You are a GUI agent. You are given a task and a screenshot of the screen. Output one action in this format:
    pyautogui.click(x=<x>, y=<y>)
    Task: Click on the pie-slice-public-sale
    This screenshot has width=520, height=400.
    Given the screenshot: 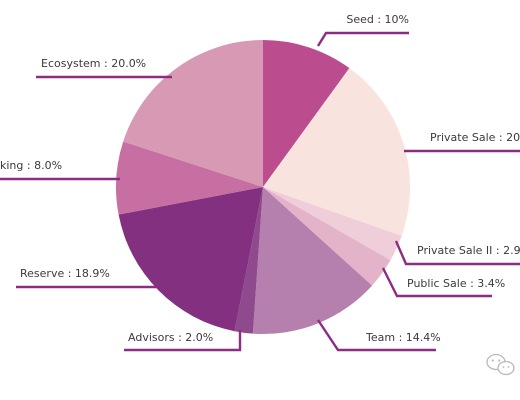 What is the action you would take?
    pyautogui.click(x=327, y=236)
    